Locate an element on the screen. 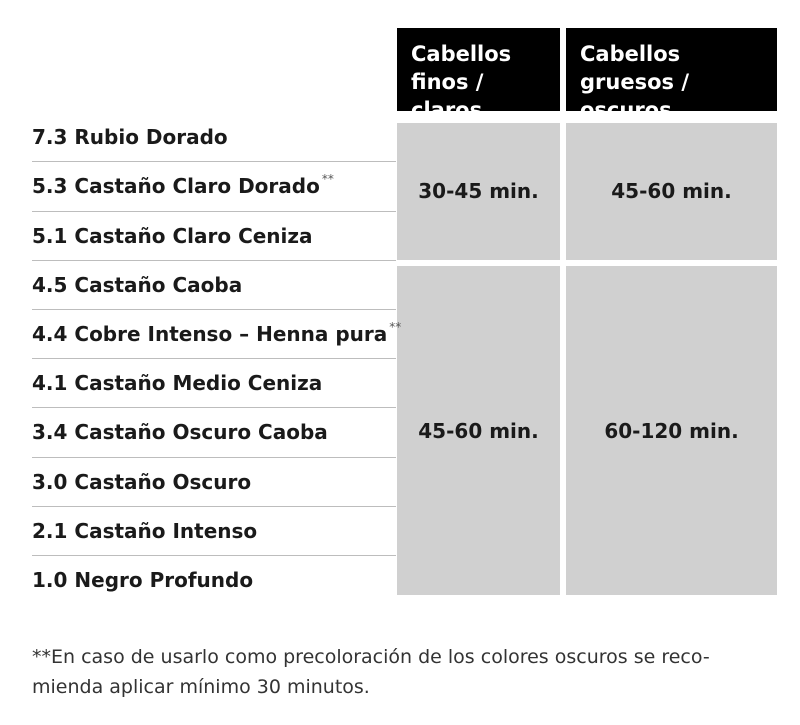 The height and width of the screenshot is (725, 800). time-value: 60-120 min. is located at coordinates (671, 430).